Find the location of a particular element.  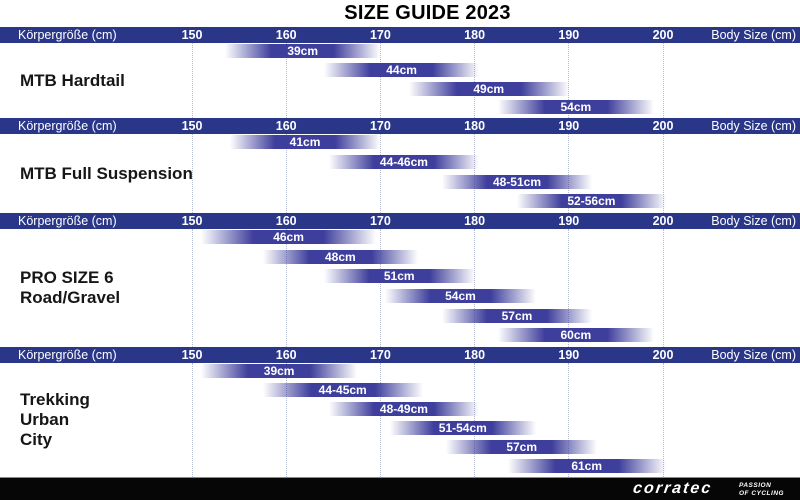

frame-size-label: 52-56cm is located at coordinates (591, 201).